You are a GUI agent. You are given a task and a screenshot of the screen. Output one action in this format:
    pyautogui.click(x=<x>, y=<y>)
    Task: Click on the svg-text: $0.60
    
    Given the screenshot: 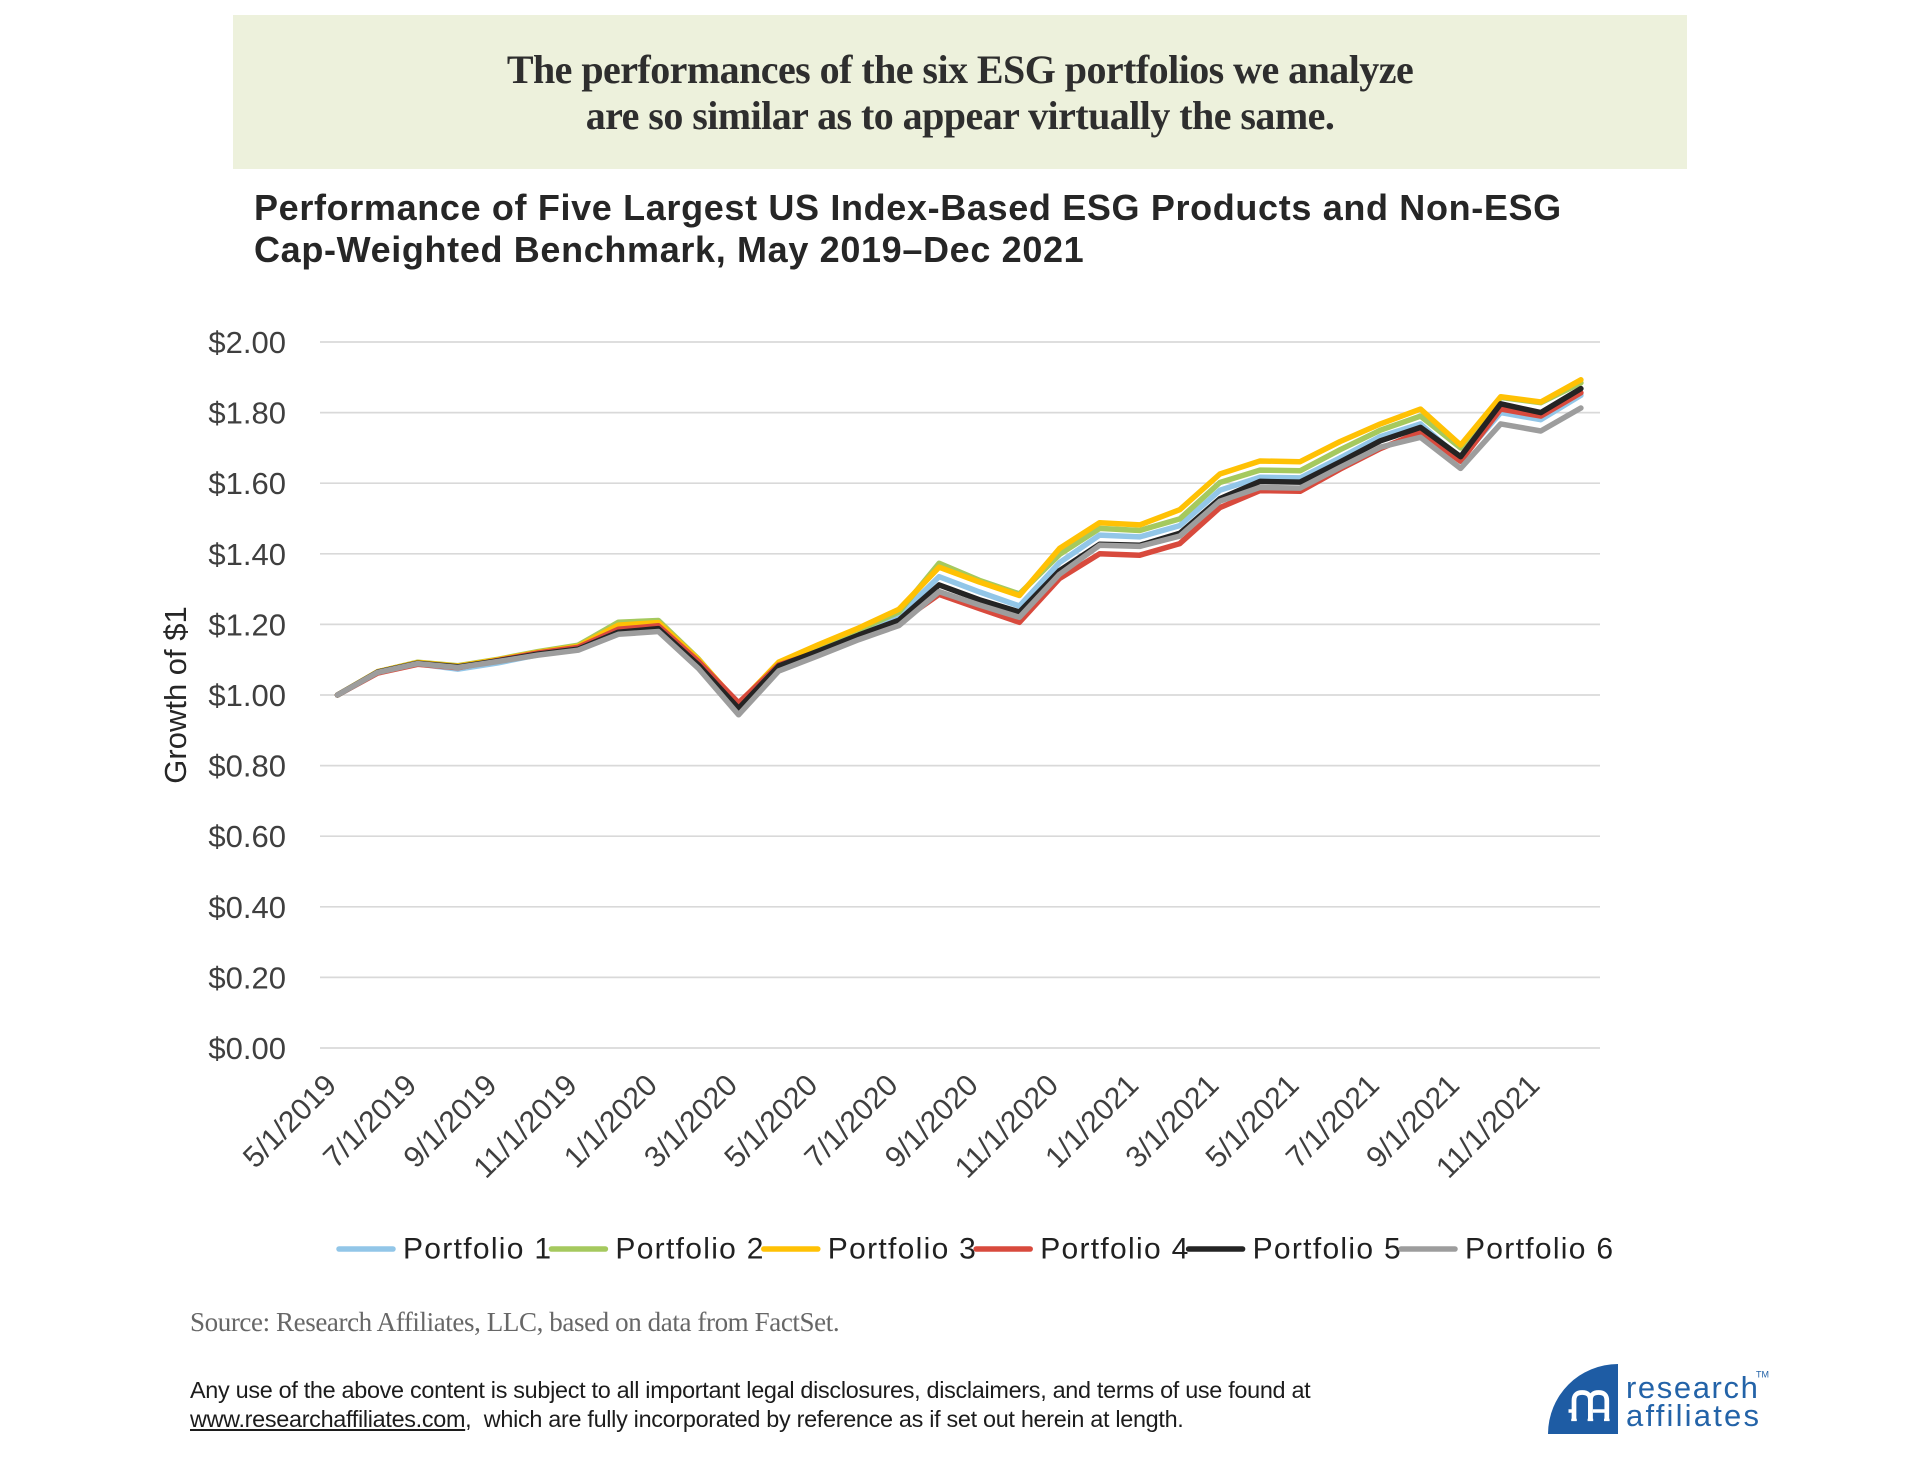 What is the action you would take?
    pyautogui.click(x=247, y=836)
    